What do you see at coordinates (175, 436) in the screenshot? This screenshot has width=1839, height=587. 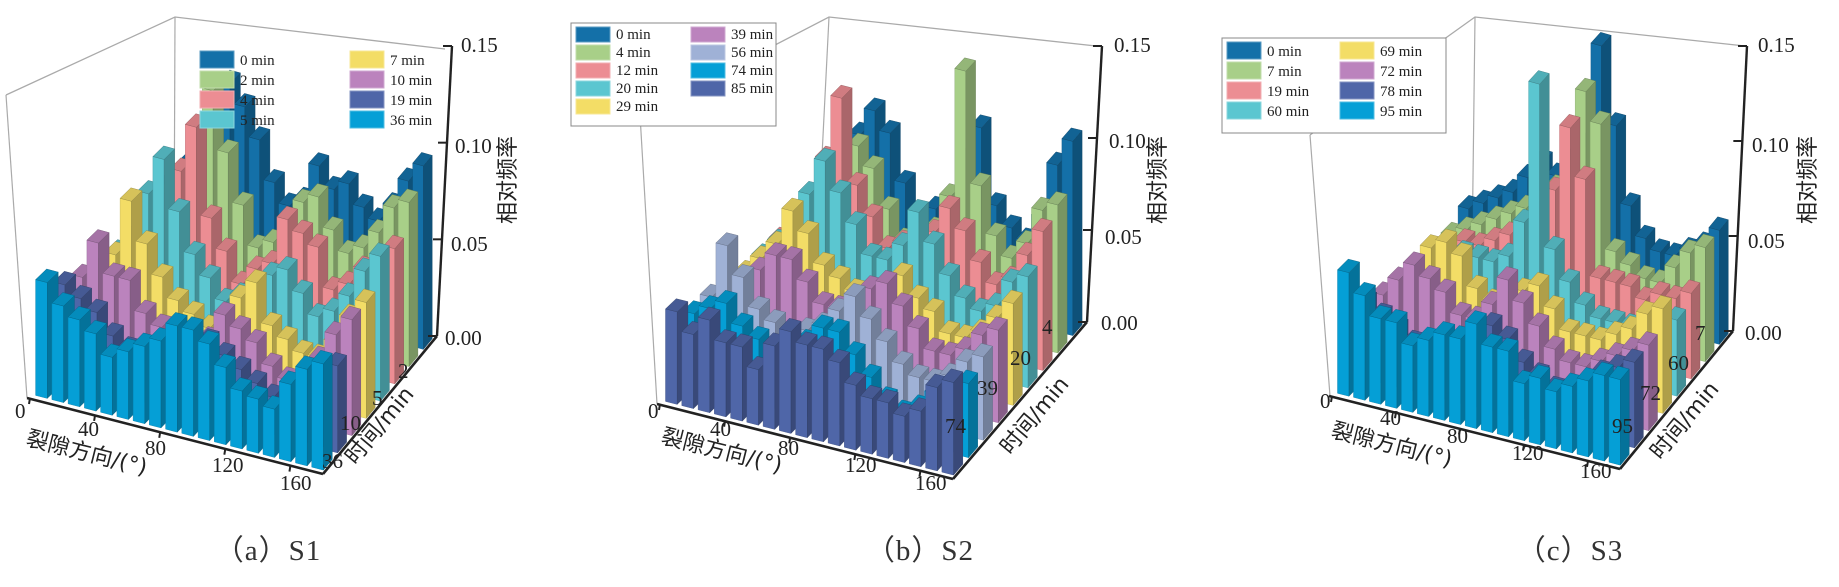 I see `x-axis-line` at bounding box center [175, 436].